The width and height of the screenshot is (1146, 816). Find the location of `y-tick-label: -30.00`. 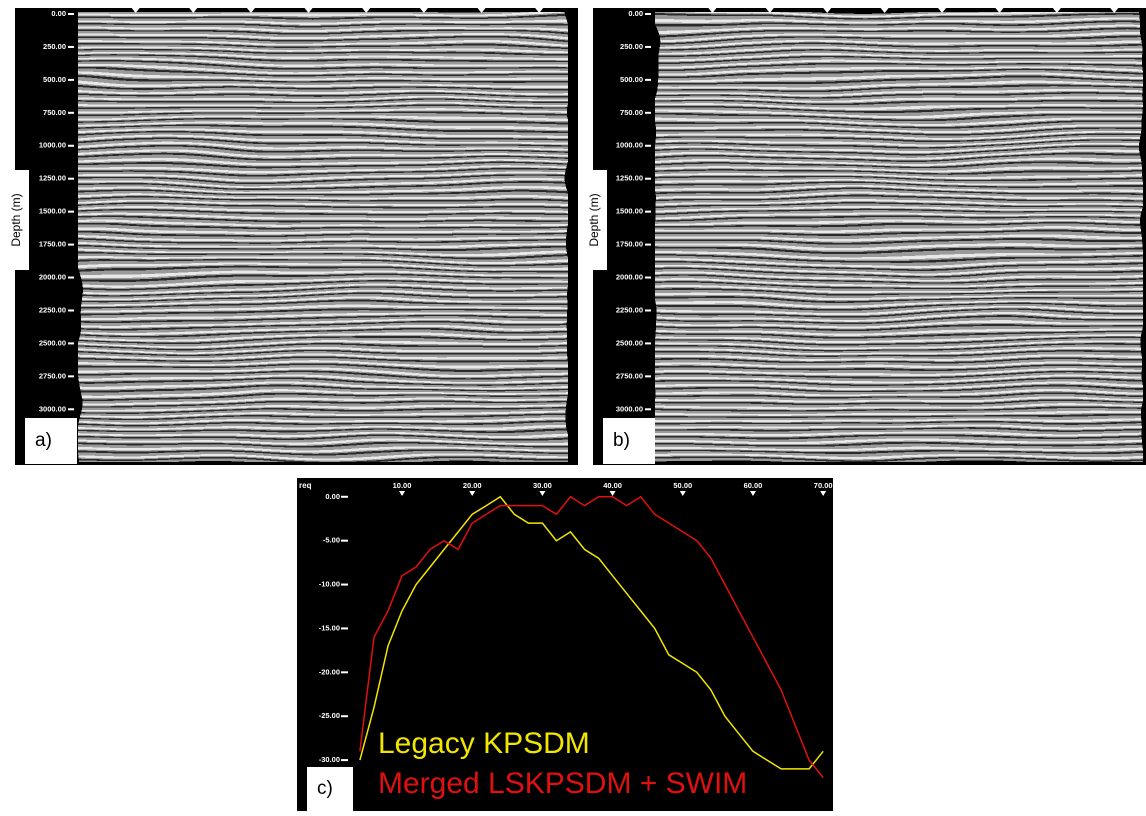

y-tick-label: -30.00 is located at coordinates (329, 759).